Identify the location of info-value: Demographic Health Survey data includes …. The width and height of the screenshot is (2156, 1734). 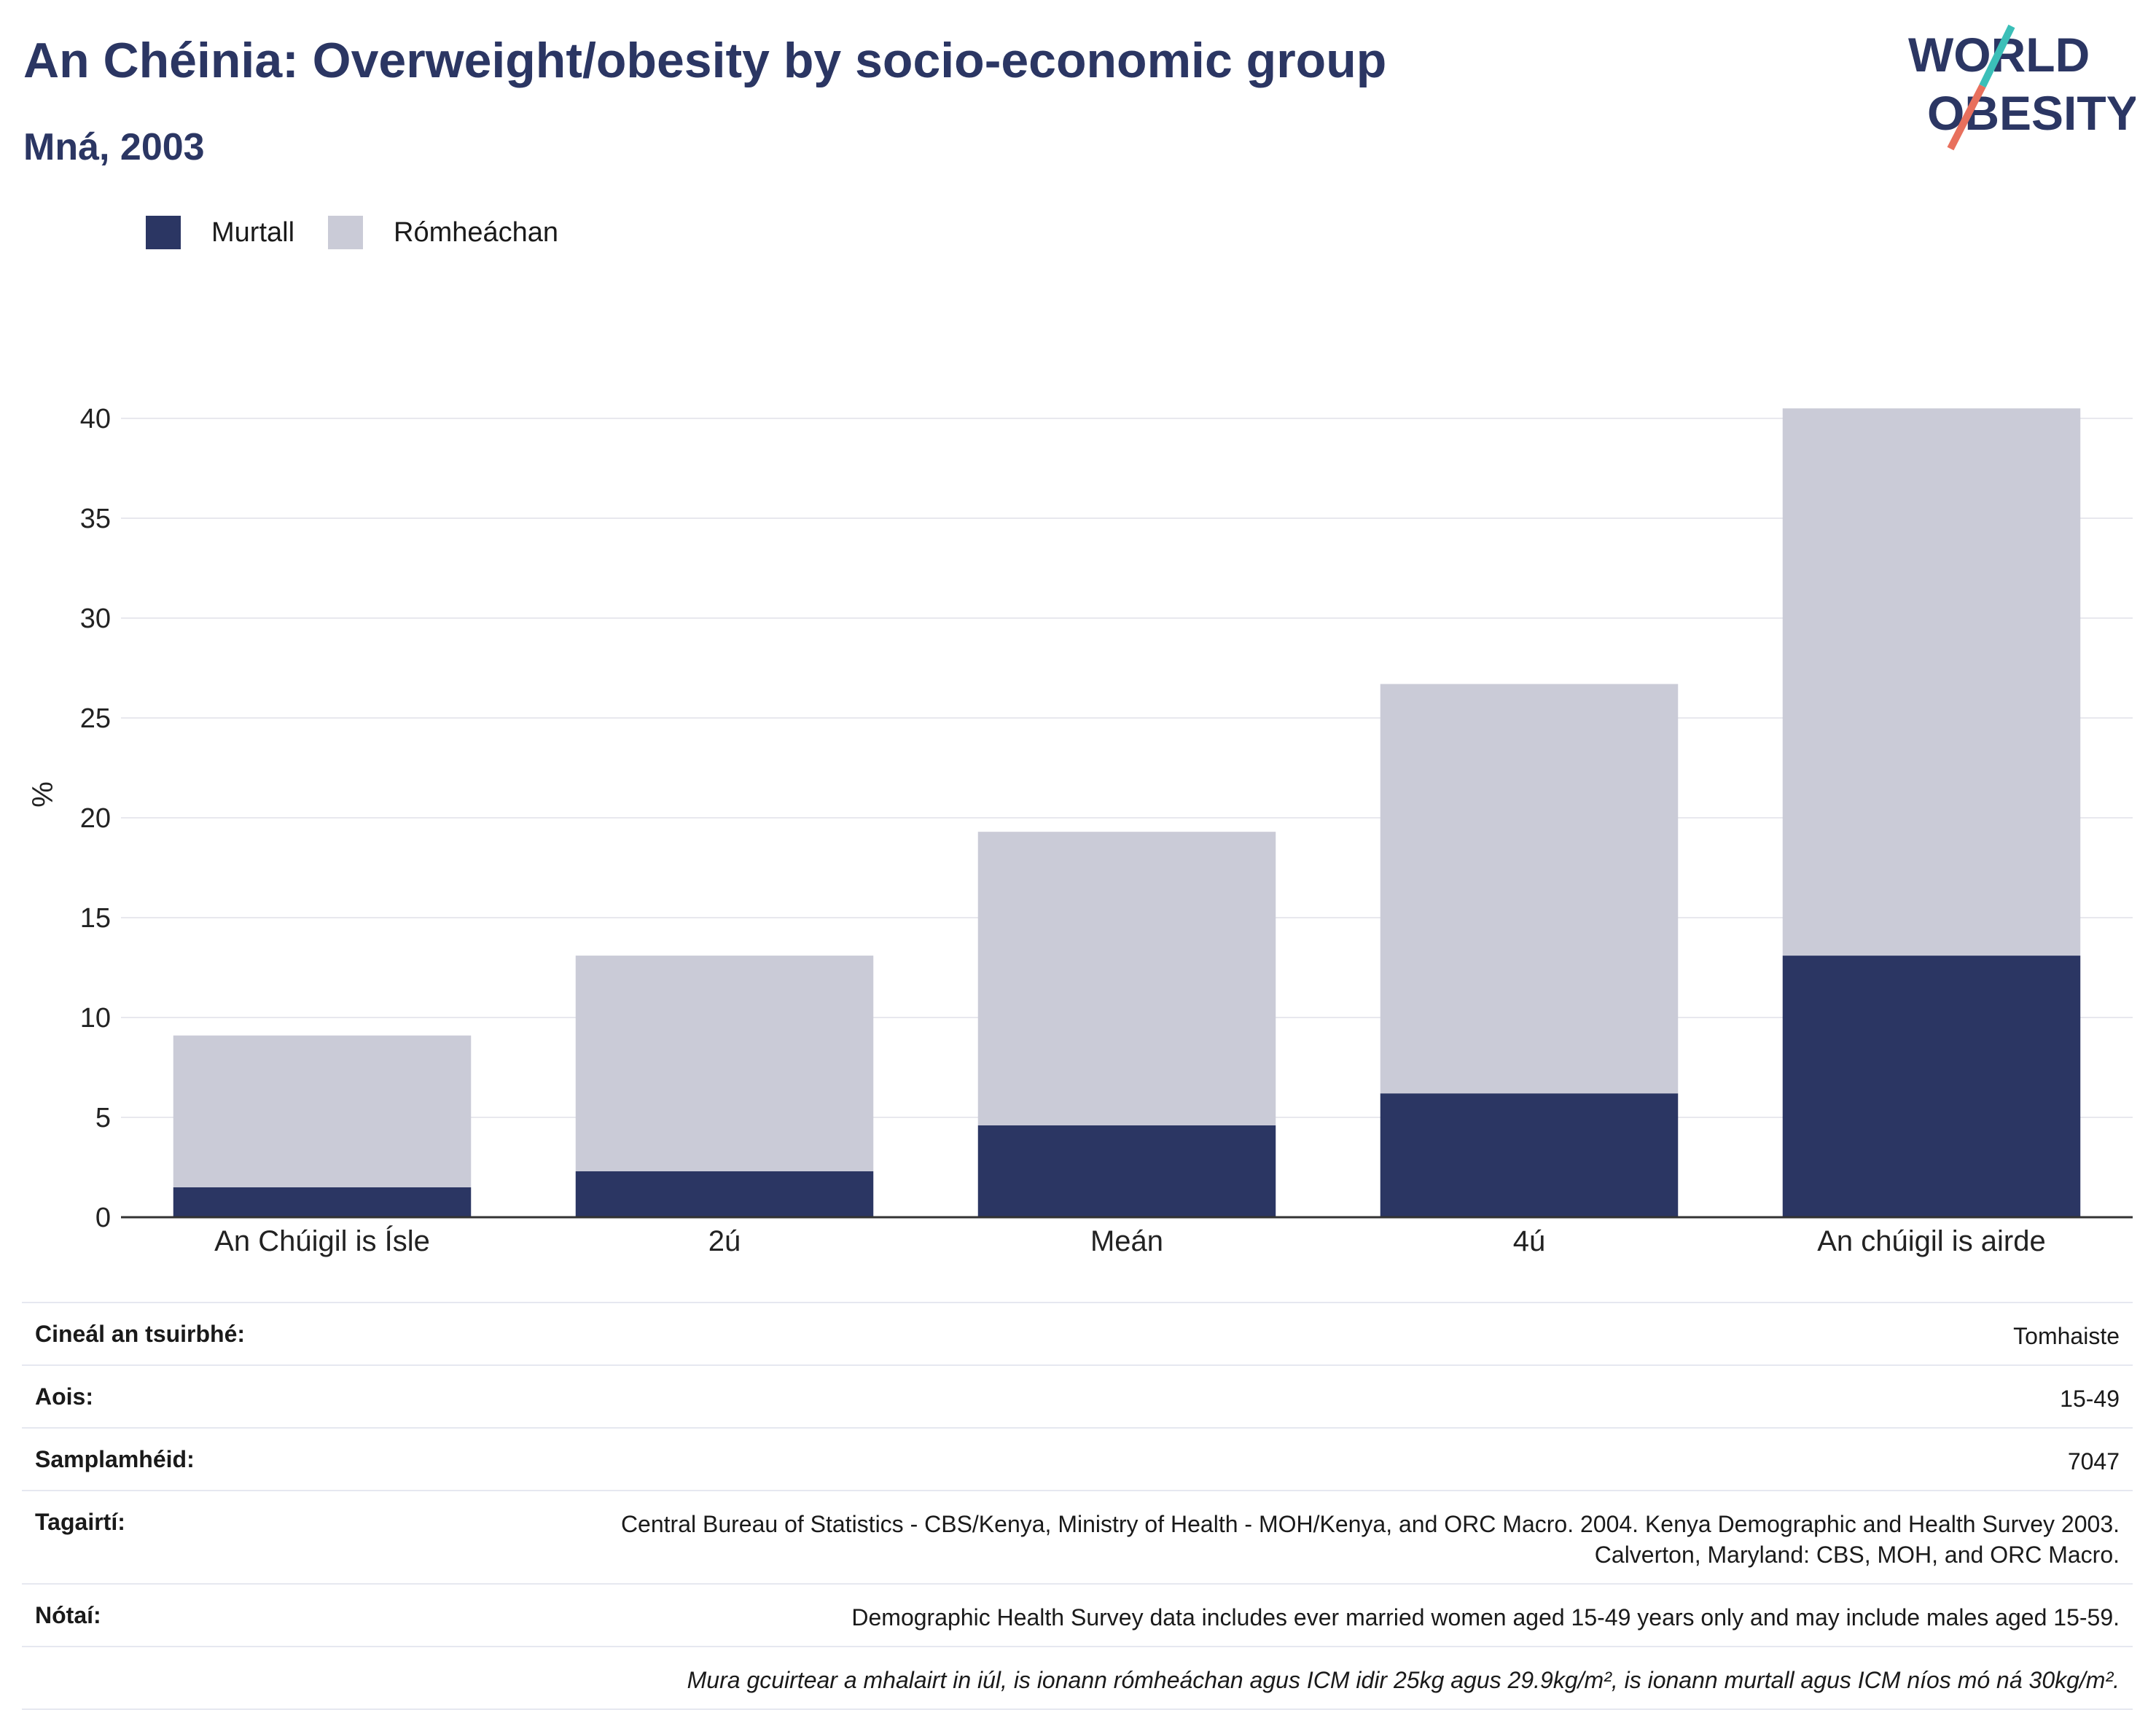
(1486, 1617).